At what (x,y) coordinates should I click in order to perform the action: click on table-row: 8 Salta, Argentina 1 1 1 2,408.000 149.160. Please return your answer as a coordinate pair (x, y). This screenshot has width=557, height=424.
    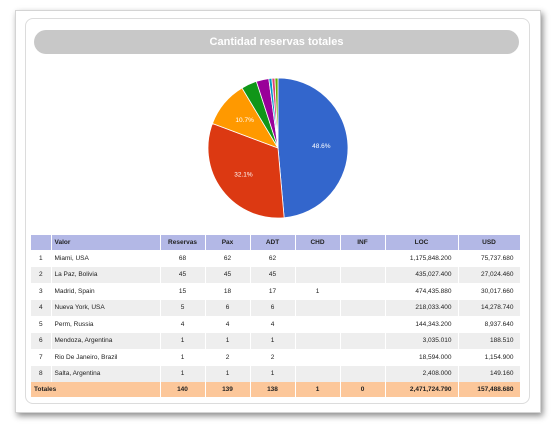
    Looking at the image, I should click on (276, 373).